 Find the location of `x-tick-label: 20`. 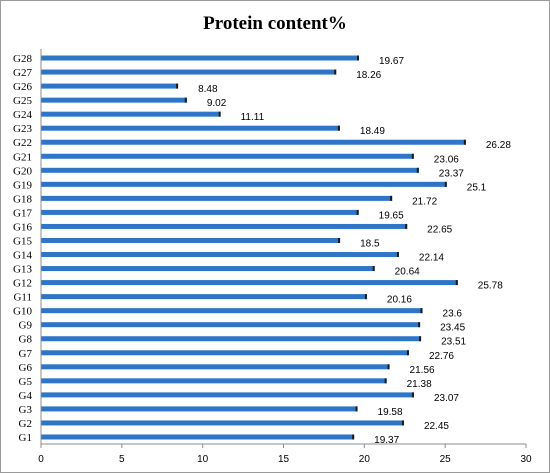

x-tick-label: 20 is located at coordinates (365, 459).